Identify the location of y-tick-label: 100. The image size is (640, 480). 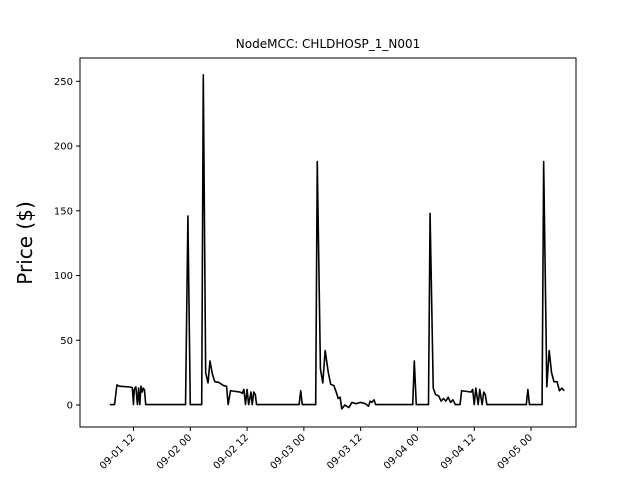
(63, 276).